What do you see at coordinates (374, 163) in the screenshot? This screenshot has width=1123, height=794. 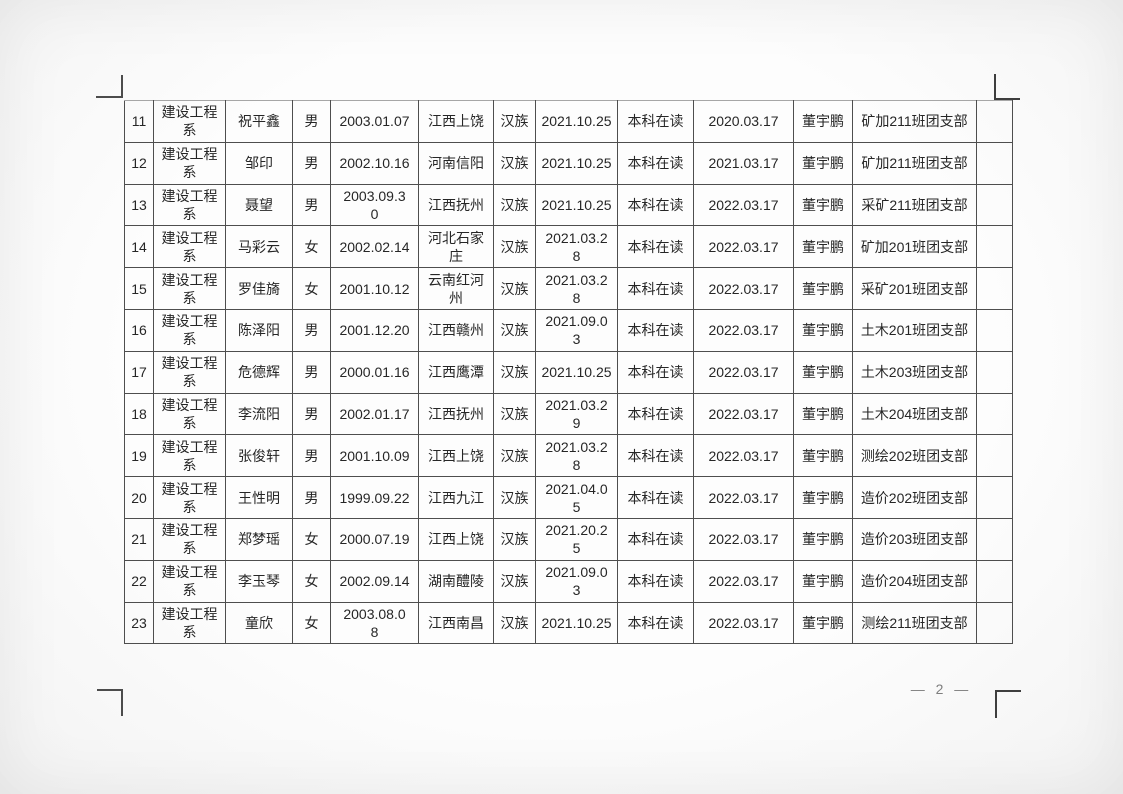 I see `cell-birth: 2002.10.16` at bounding box center [374, 163].